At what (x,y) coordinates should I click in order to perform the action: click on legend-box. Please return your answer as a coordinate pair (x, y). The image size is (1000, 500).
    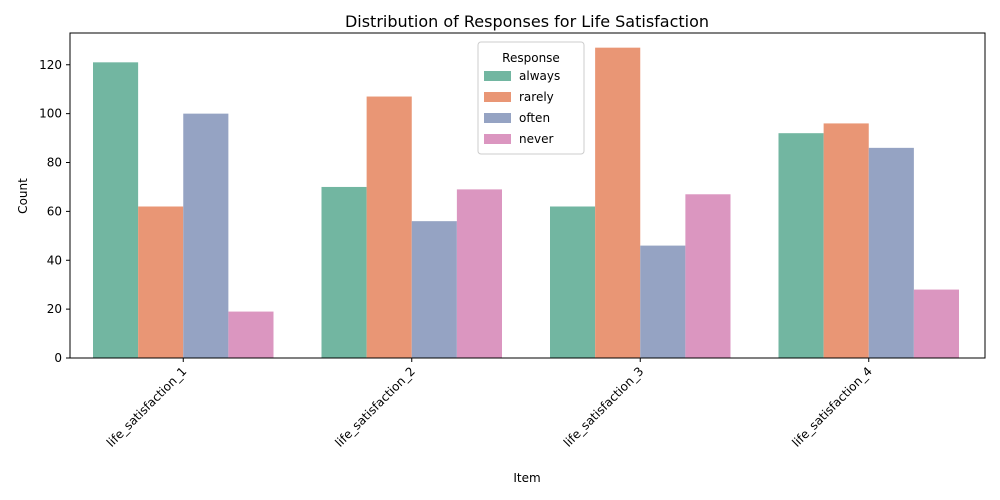
    Looking at the image, I should click on (531, 98).